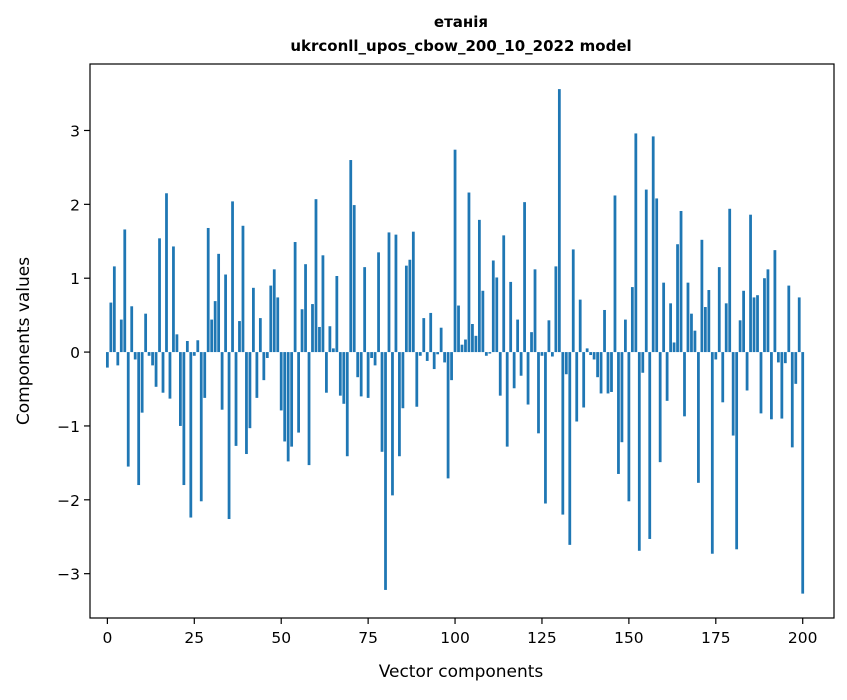 This screenshot has width=847, height=700. Describe the element at coordinates (68, 575) in the screenshot. I see `y-tick-label: −3` at that location.